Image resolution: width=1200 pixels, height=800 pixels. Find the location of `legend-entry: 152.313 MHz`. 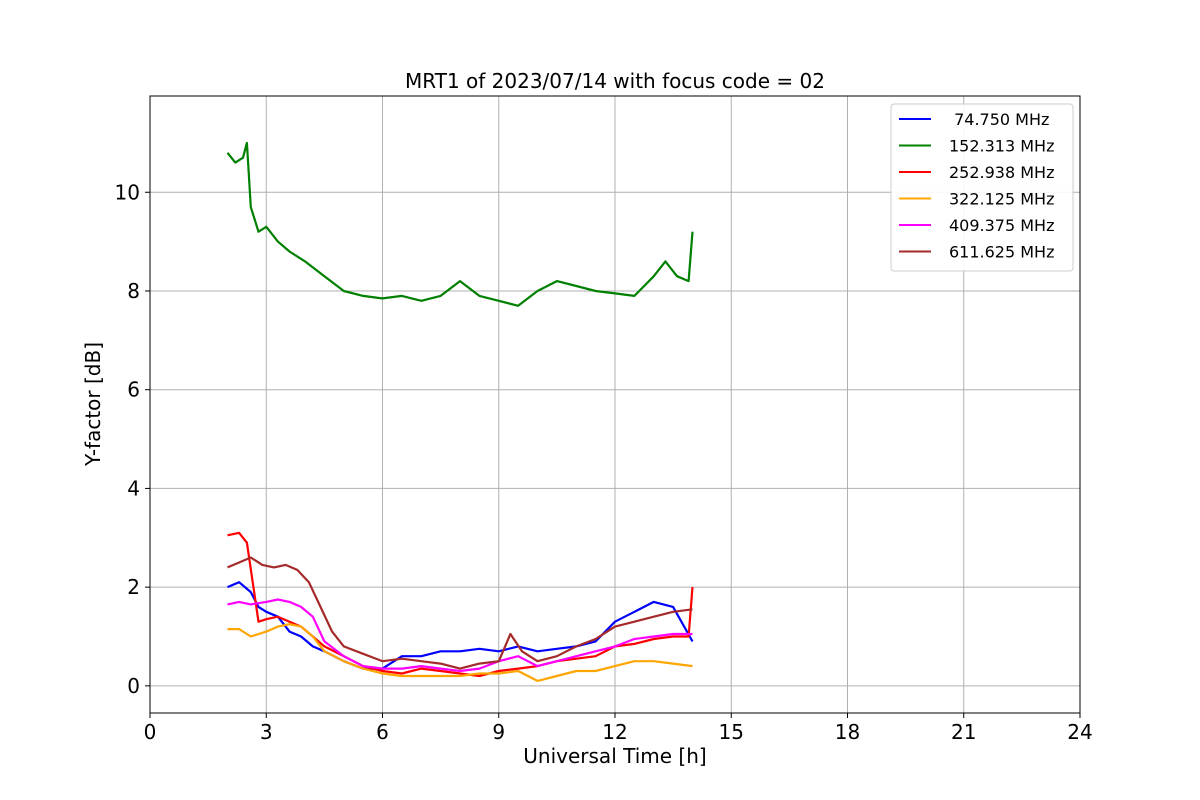

legend-entry: 152.313 MHz is located at coordinates (1001, 146).